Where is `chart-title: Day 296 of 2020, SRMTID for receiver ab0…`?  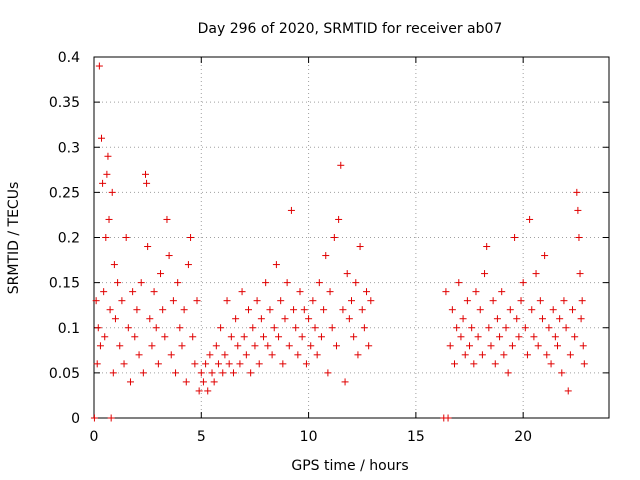 chart-title: Day 296 of 2020, SRMTID for receiver ab0… is located at coordinates (350, 29).